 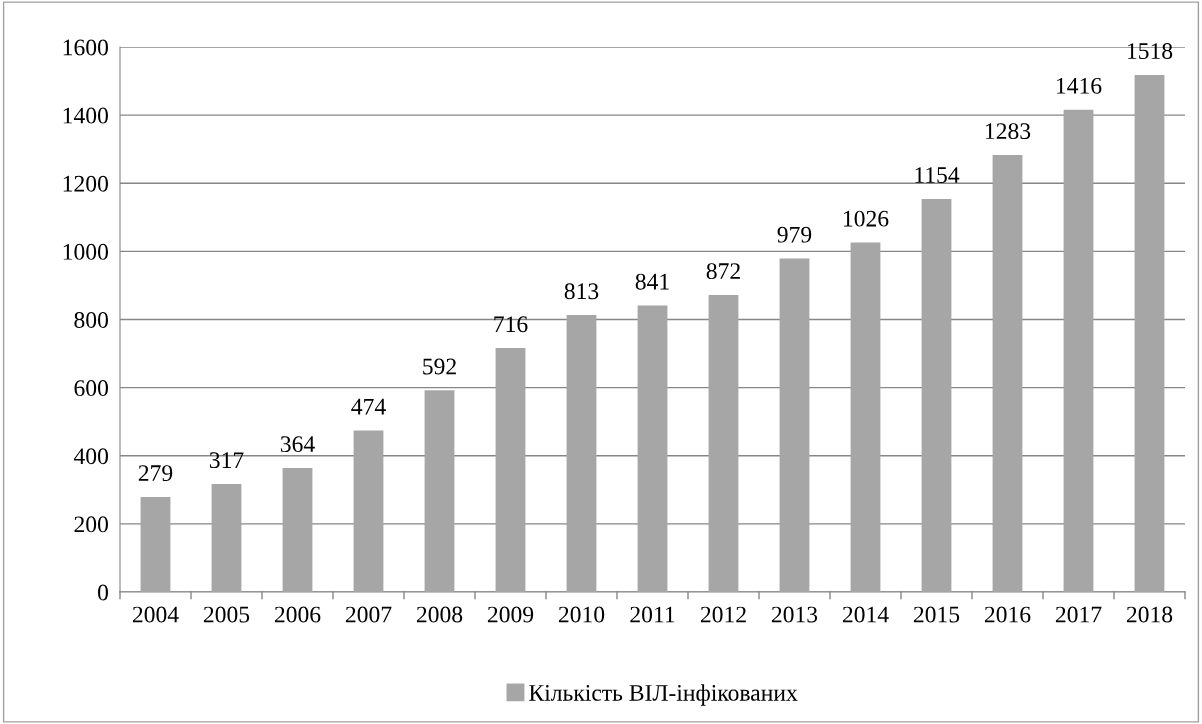 What do you see at coordinates (723, 614) in the screenshot?
I see `x-tick-label: 2012` at bounding box center [723, 614].